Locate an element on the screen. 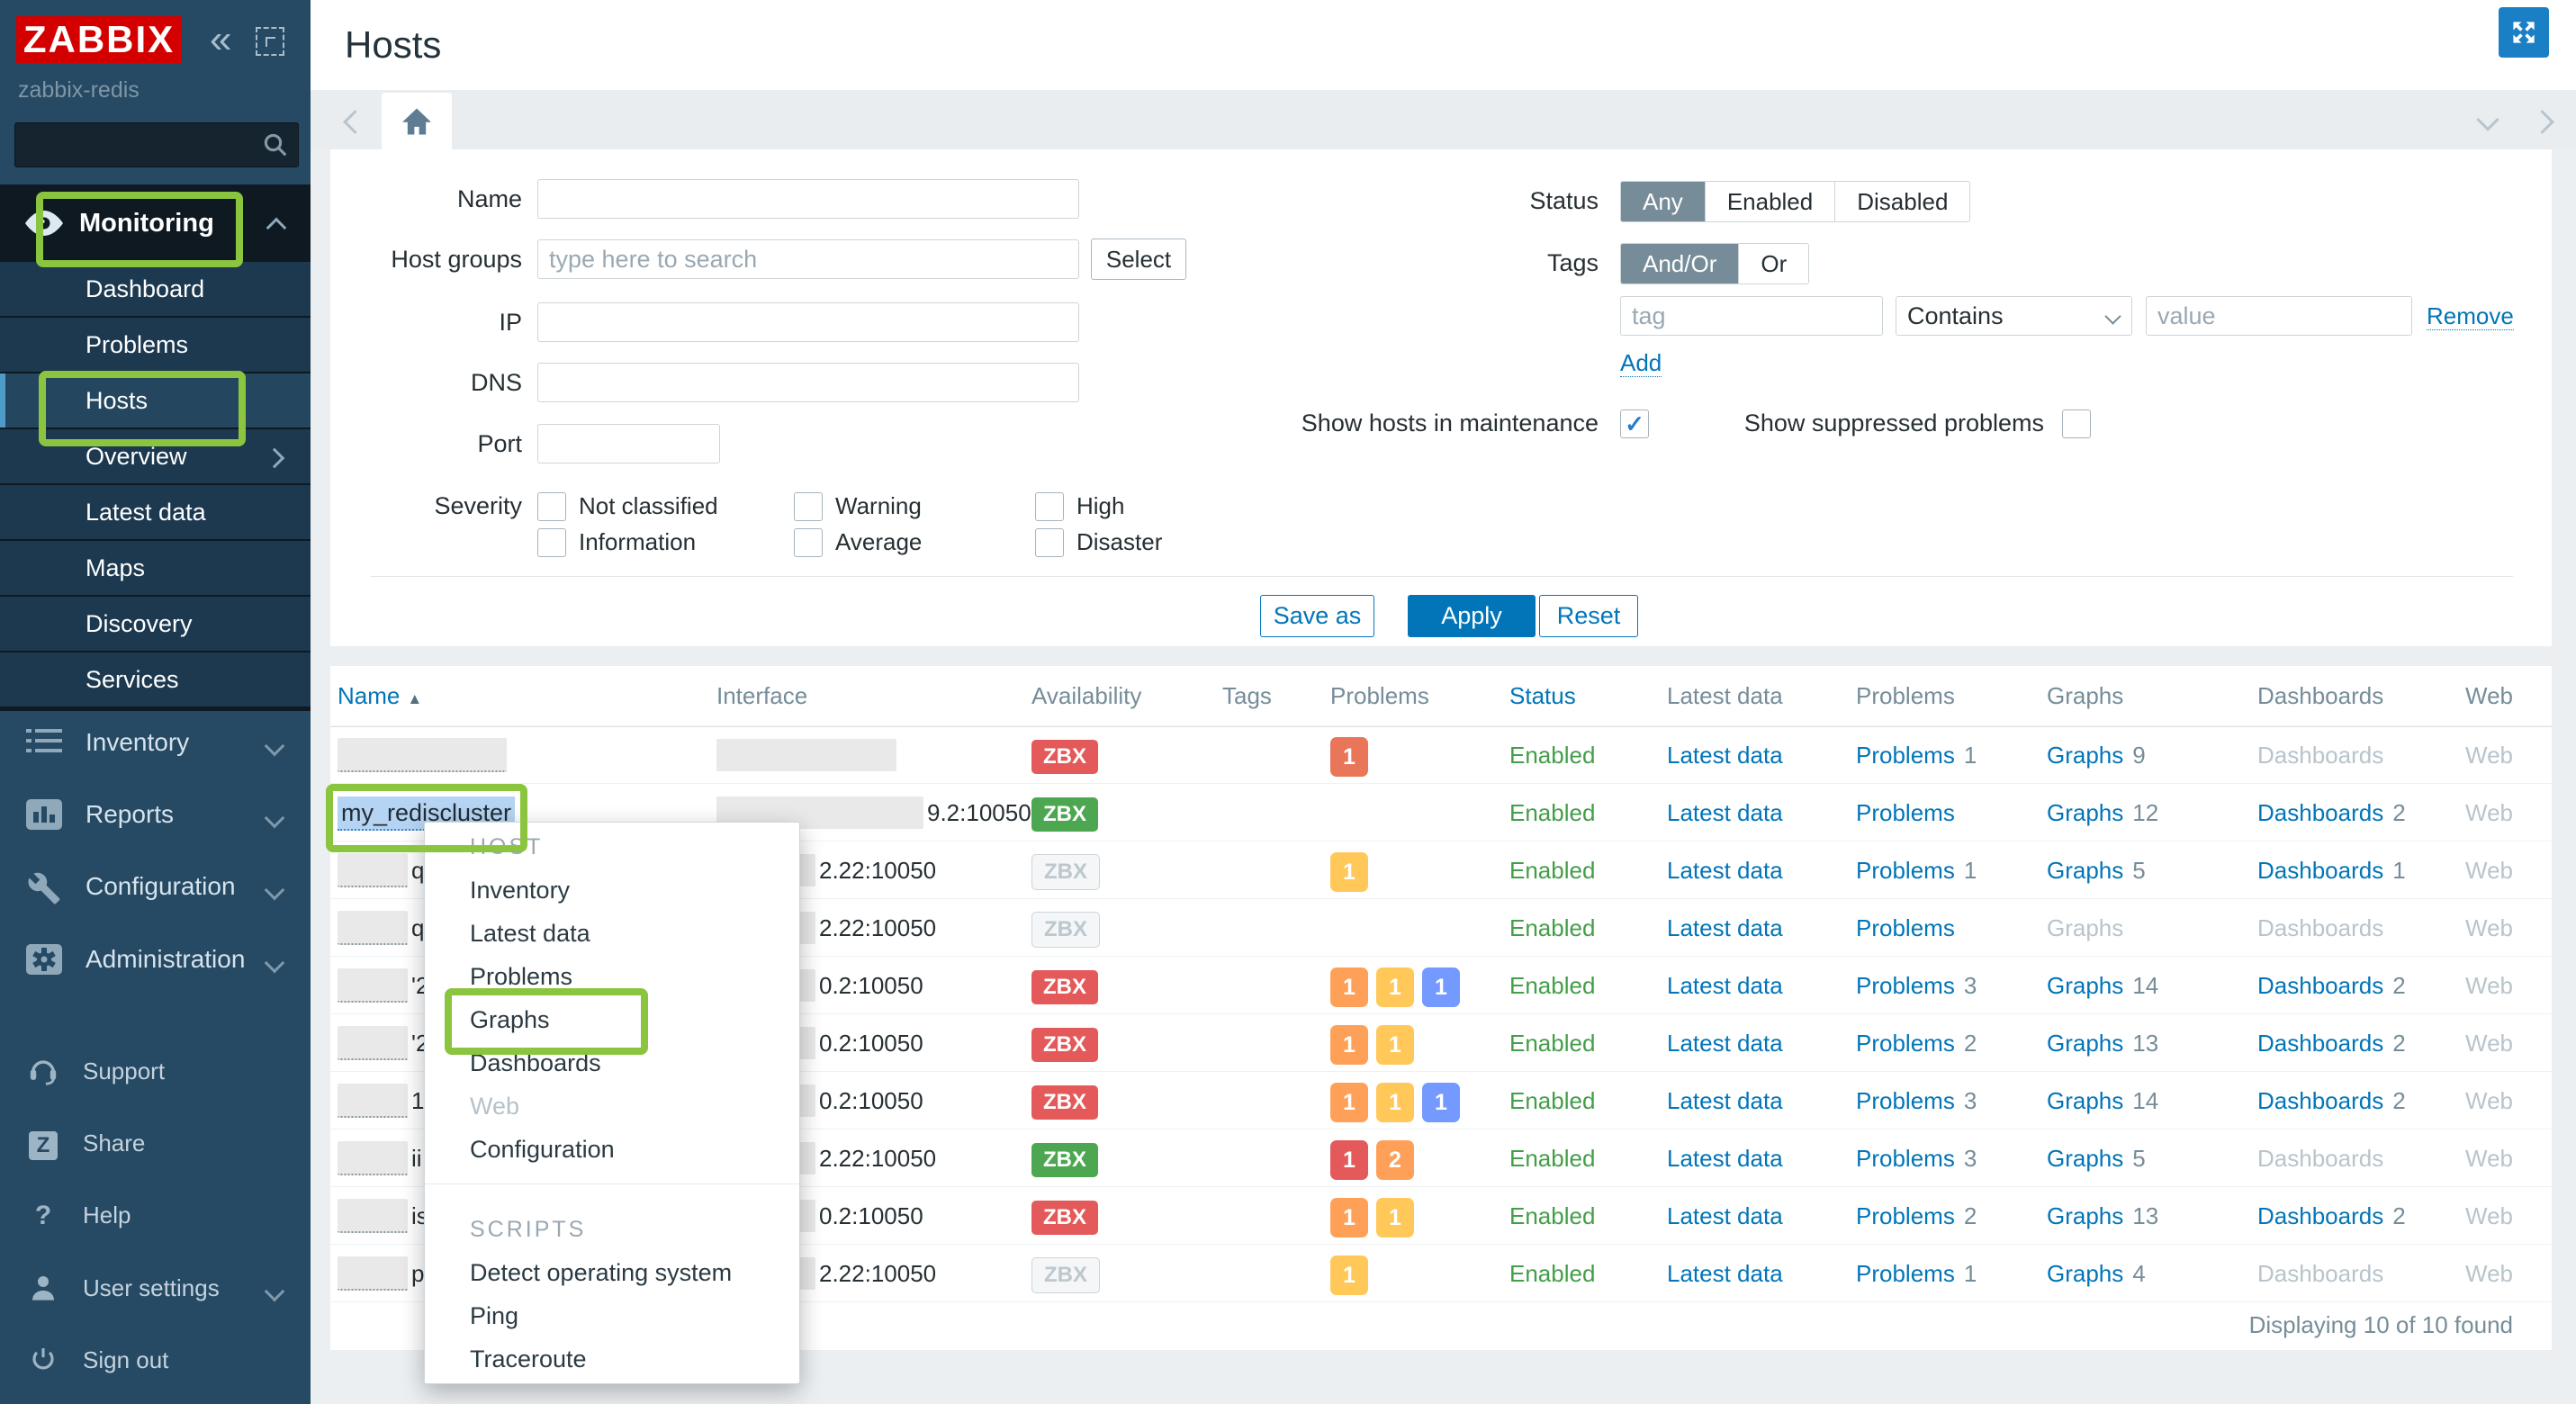  sidebar-item-latest-data: Latest data is located at coordinates (155, 512).